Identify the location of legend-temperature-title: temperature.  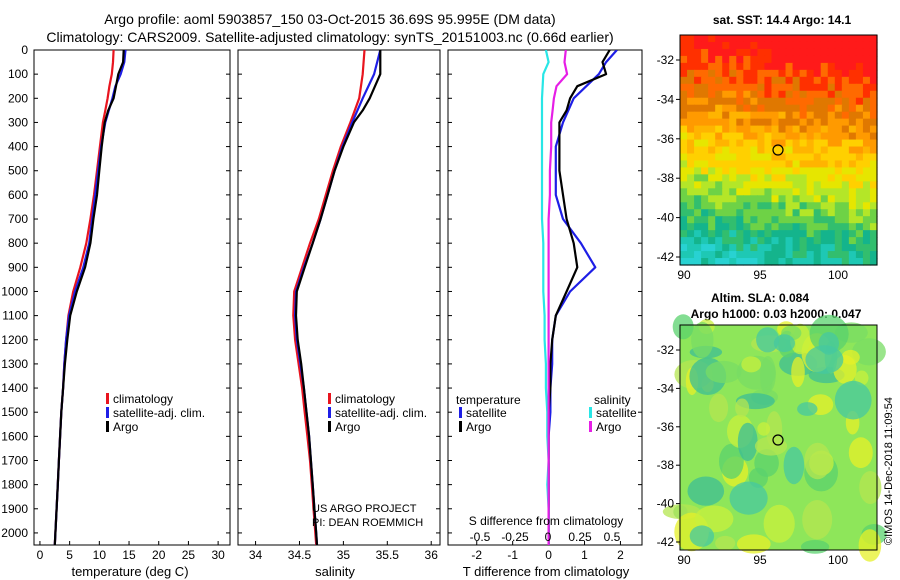
(488, 400).